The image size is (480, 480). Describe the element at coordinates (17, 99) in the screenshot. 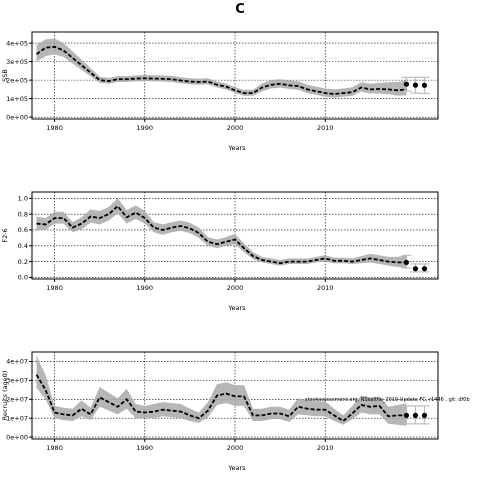

I see `y-tick-label: 1e+05` at that location.